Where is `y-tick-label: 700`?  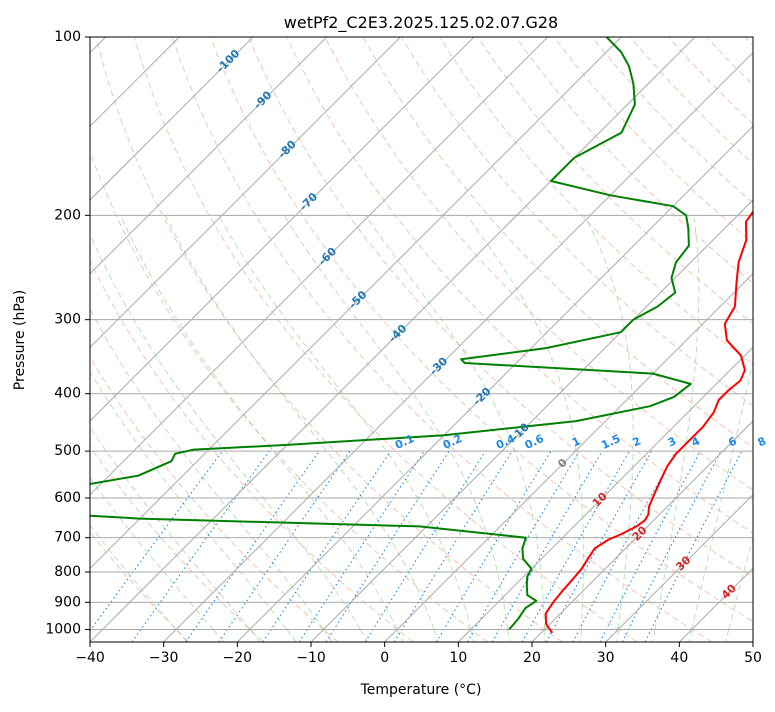
y-tick-label: 700 is located at coordinates (67, 538).